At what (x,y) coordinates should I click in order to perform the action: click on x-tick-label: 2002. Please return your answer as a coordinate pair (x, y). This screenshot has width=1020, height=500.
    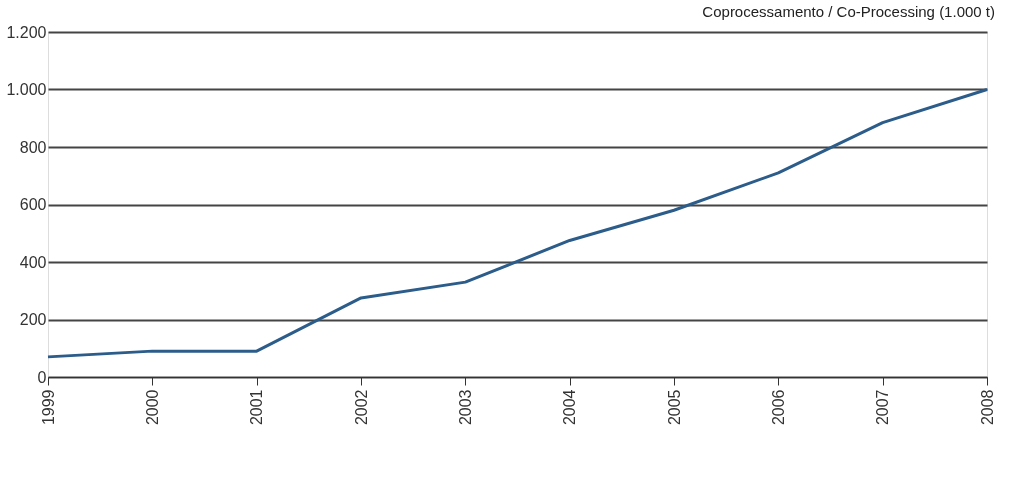
    Looking at the image, I should click on (361, 407).